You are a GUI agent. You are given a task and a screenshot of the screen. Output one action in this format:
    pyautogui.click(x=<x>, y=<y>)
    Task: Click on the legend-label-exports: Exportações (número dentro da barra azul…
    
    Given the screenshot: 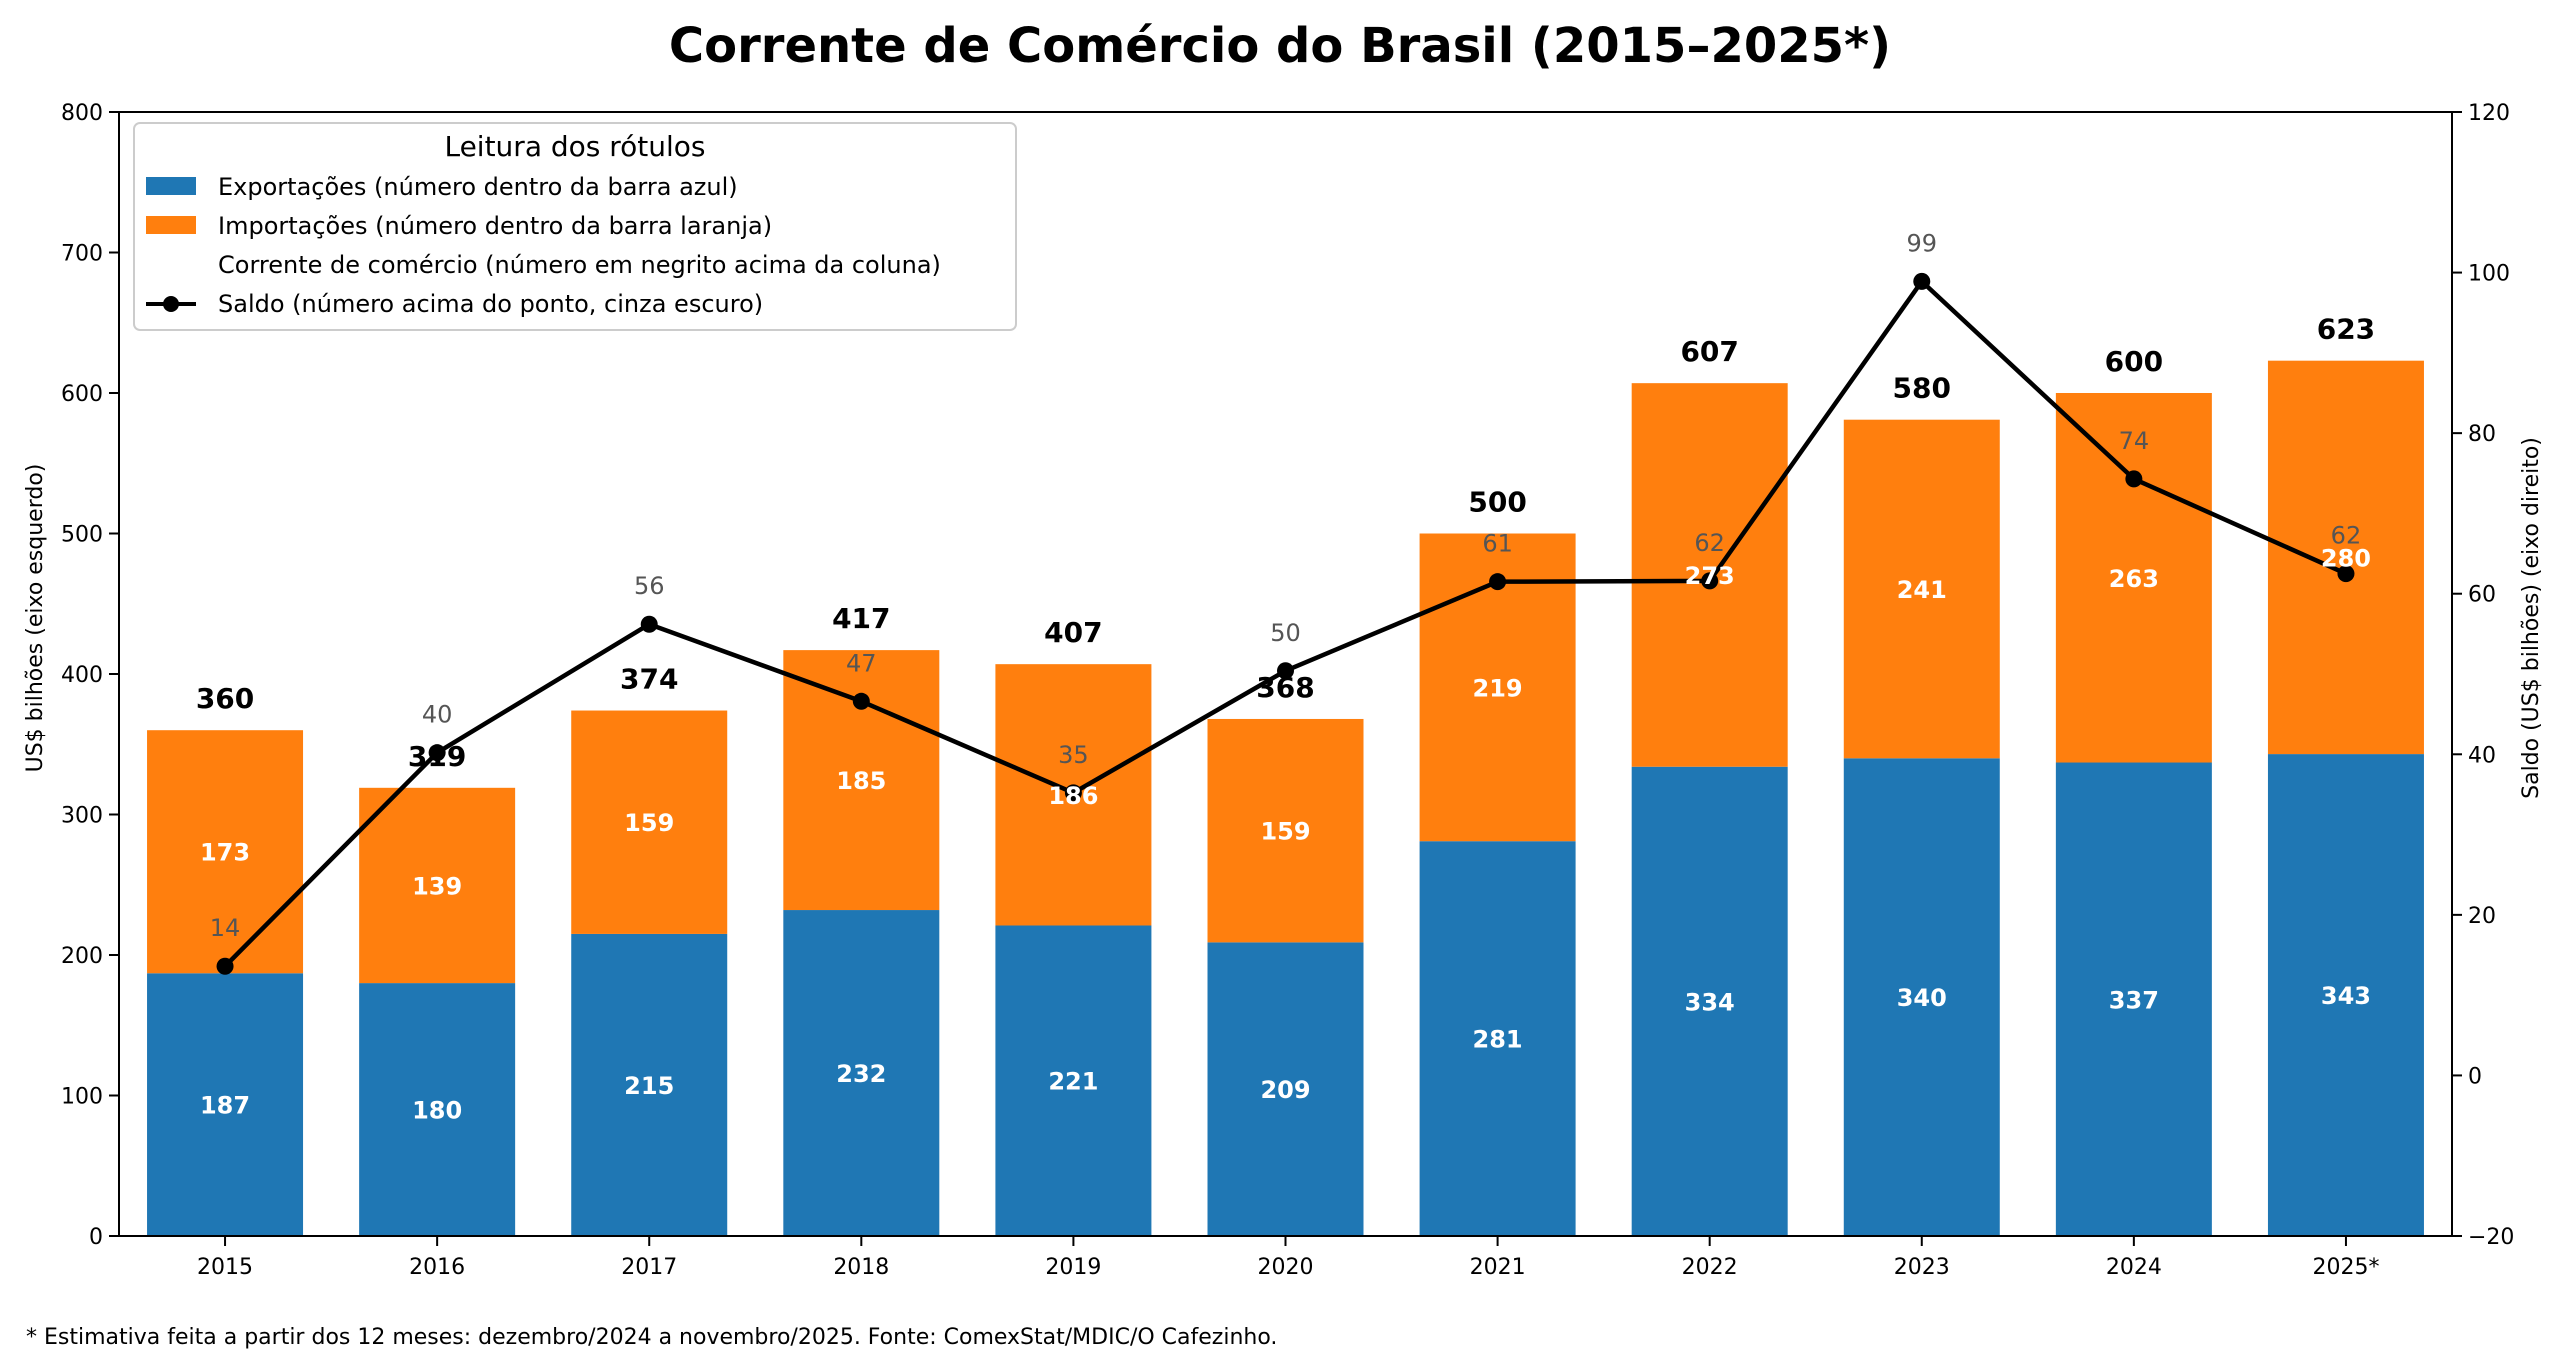 What is the action you would take?
    pyautogui.click(x=478, y=187)
    